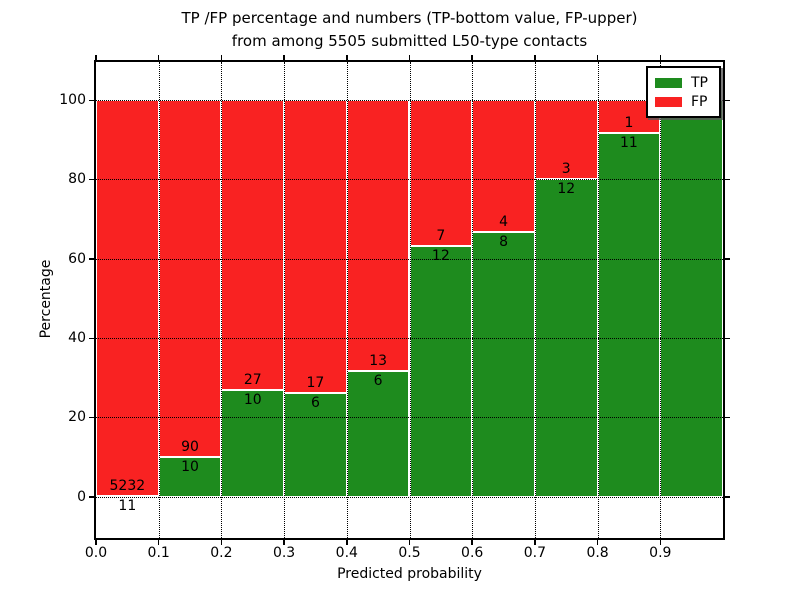  What do you see at coordinates (221, 553) in the screenshot?
I see `x-tick-label: 0.2` at bounding box center [221, 553].